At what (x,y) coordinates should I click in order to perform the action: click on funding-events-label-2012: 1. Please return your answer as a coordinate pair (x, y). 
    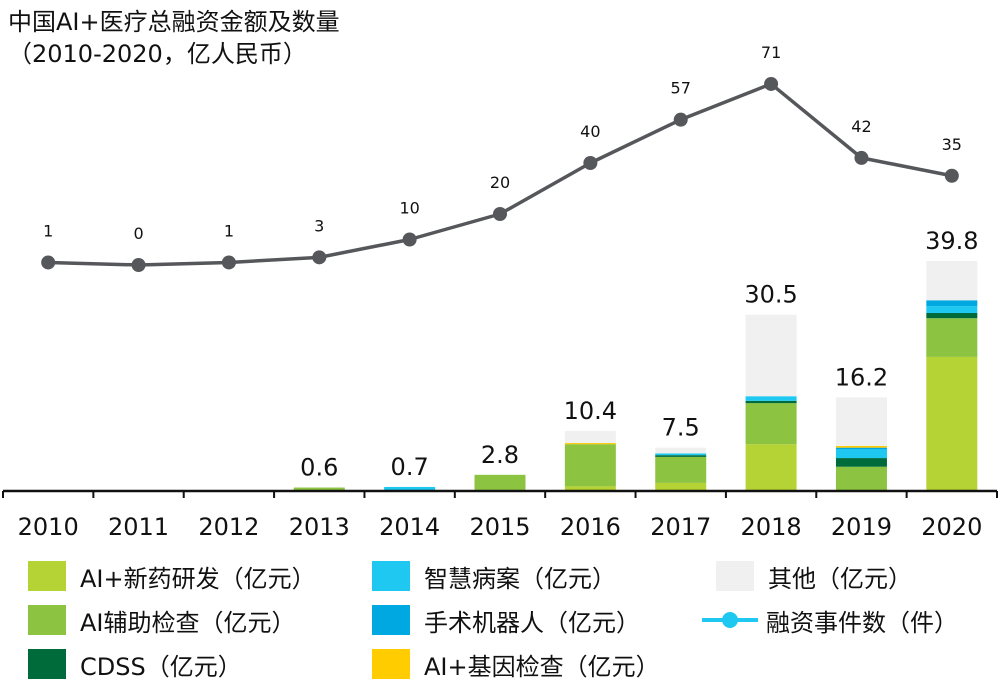
    Looking at the image, I should click on (229, 230).